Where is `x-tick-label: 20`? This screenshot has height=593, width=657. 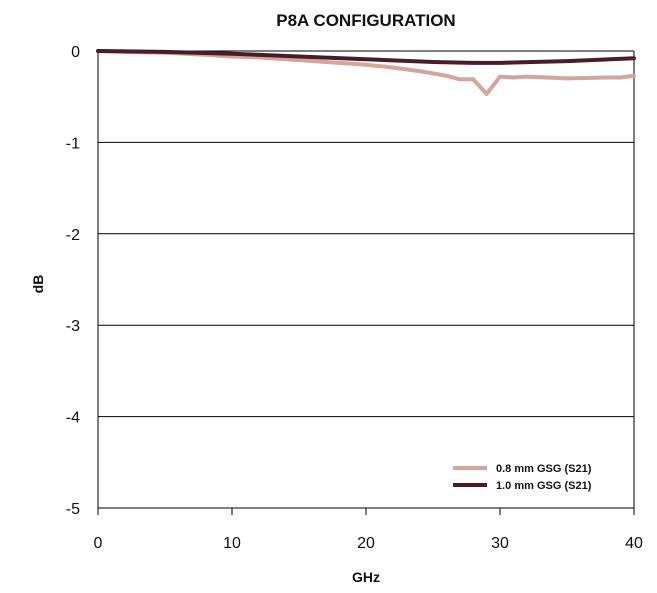
x-tick-label: 20 is located at coordinates (366, 543).